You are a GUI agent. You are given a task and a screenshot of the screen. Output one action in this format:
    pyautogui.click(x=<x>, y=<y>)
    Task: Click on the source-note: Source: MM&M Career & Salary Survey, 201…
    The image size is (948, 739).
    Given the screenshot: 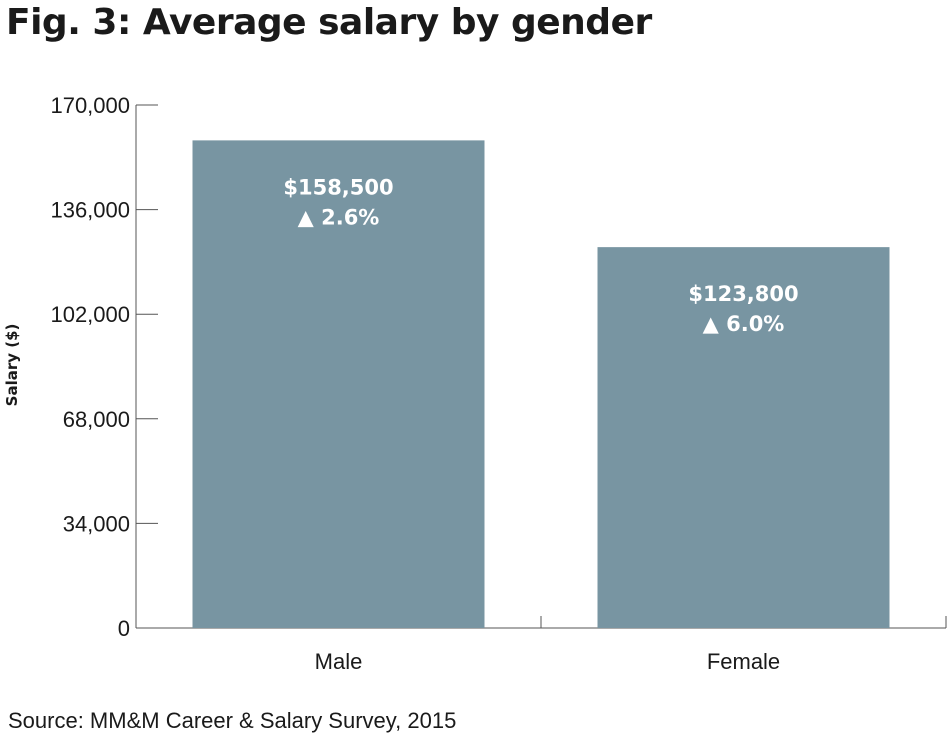 What is the action you would take?
    pyautogui.click(x=232, y=720)
    